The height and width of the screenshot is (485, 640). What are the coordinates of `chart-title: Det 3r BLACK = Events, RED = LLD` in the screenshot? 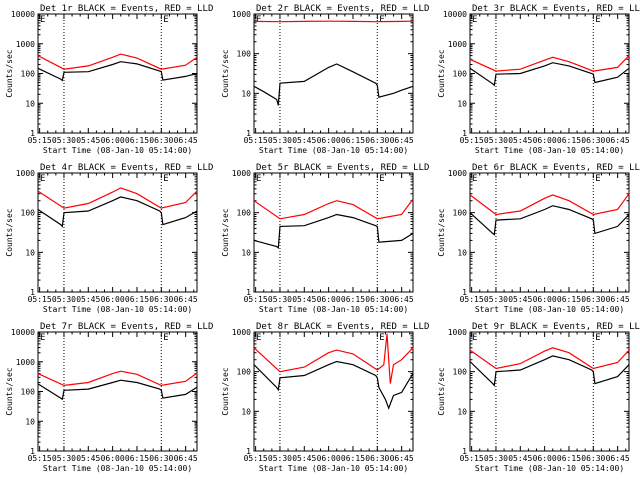 It's located at (556, 9).